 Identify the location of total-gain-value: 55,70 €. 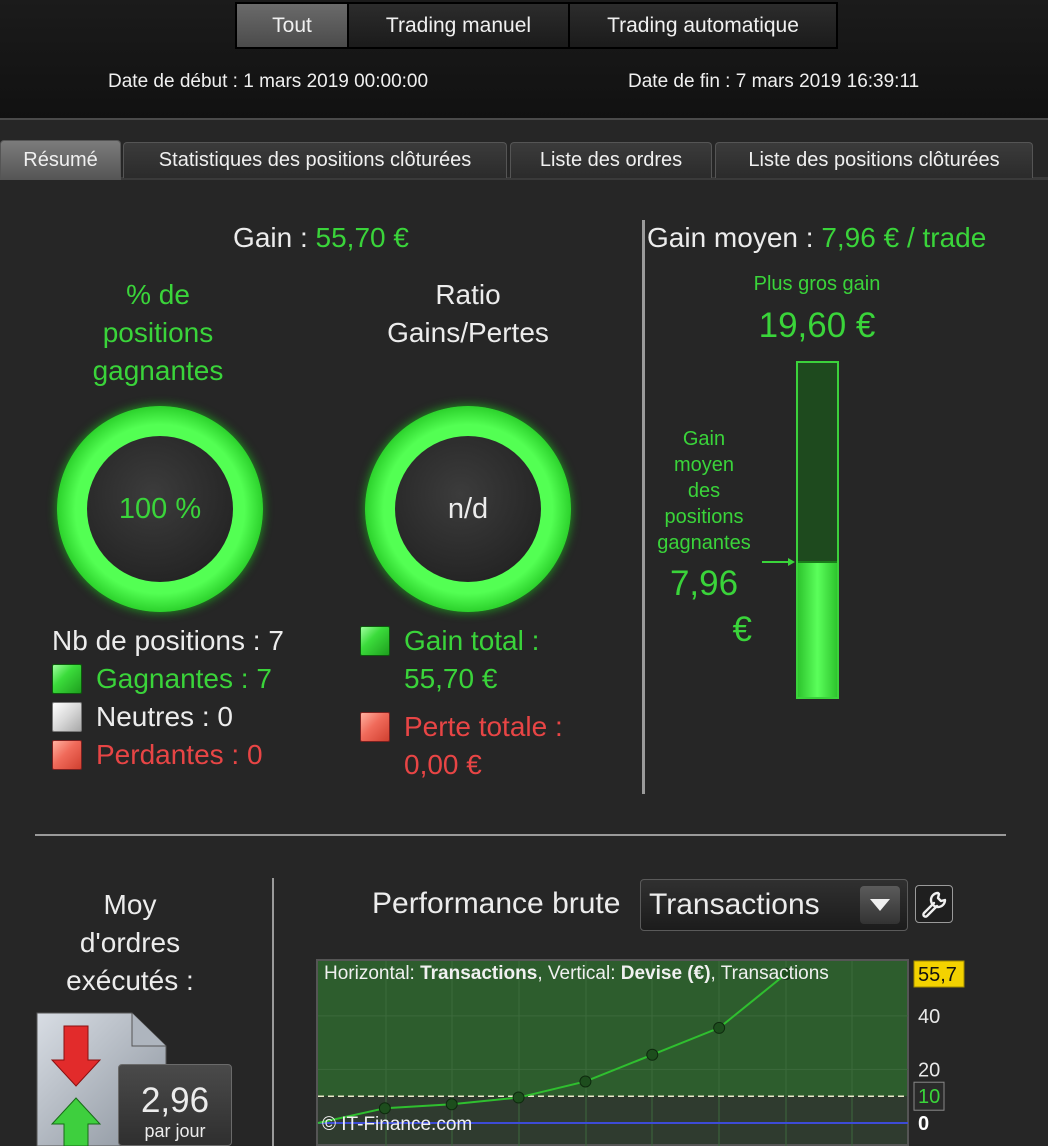
(451, 678).